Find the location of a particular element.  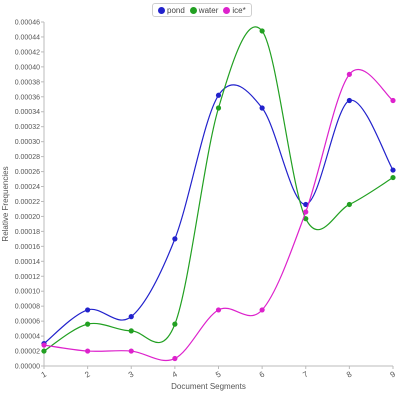

legend-item-water: water is located at coordinates (204, 10).